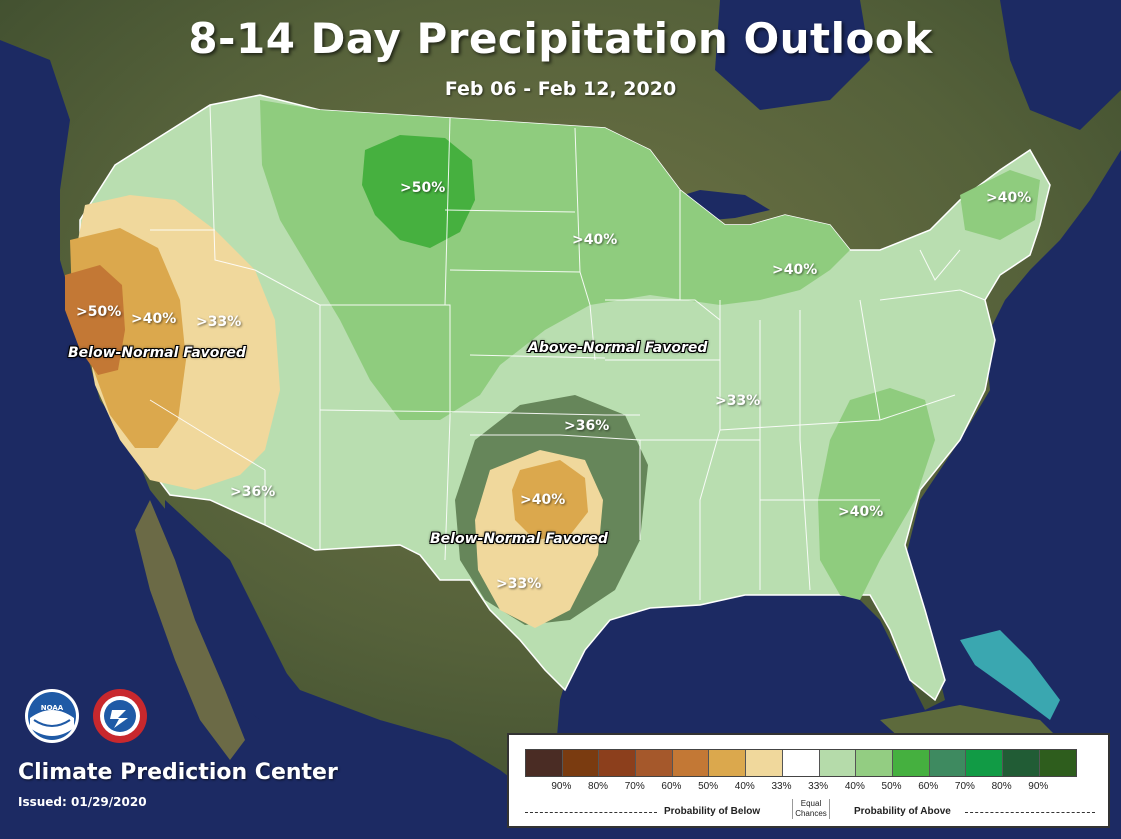 This screenshot has height=839, width=1121. What do you see at coordinates (591, 812) in the screenshot?
I see `below-arrow-line` at bounding box center [591, 812].